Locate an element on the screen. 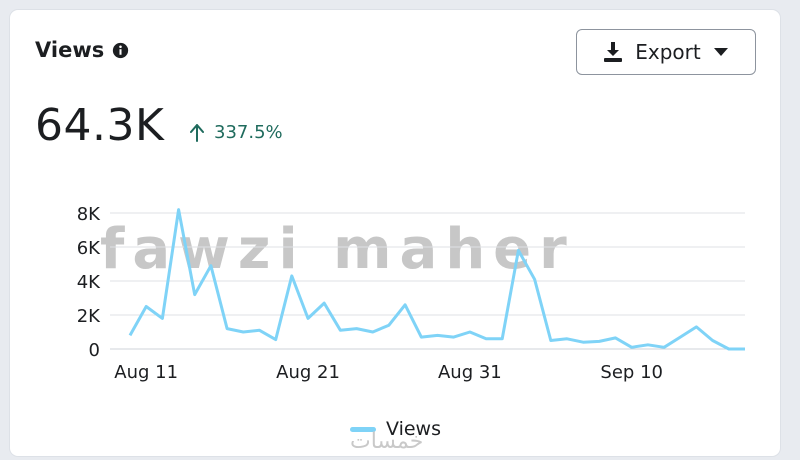 This screenshot has height=460, width=800. download-icon is located at coordinates (613, 52).